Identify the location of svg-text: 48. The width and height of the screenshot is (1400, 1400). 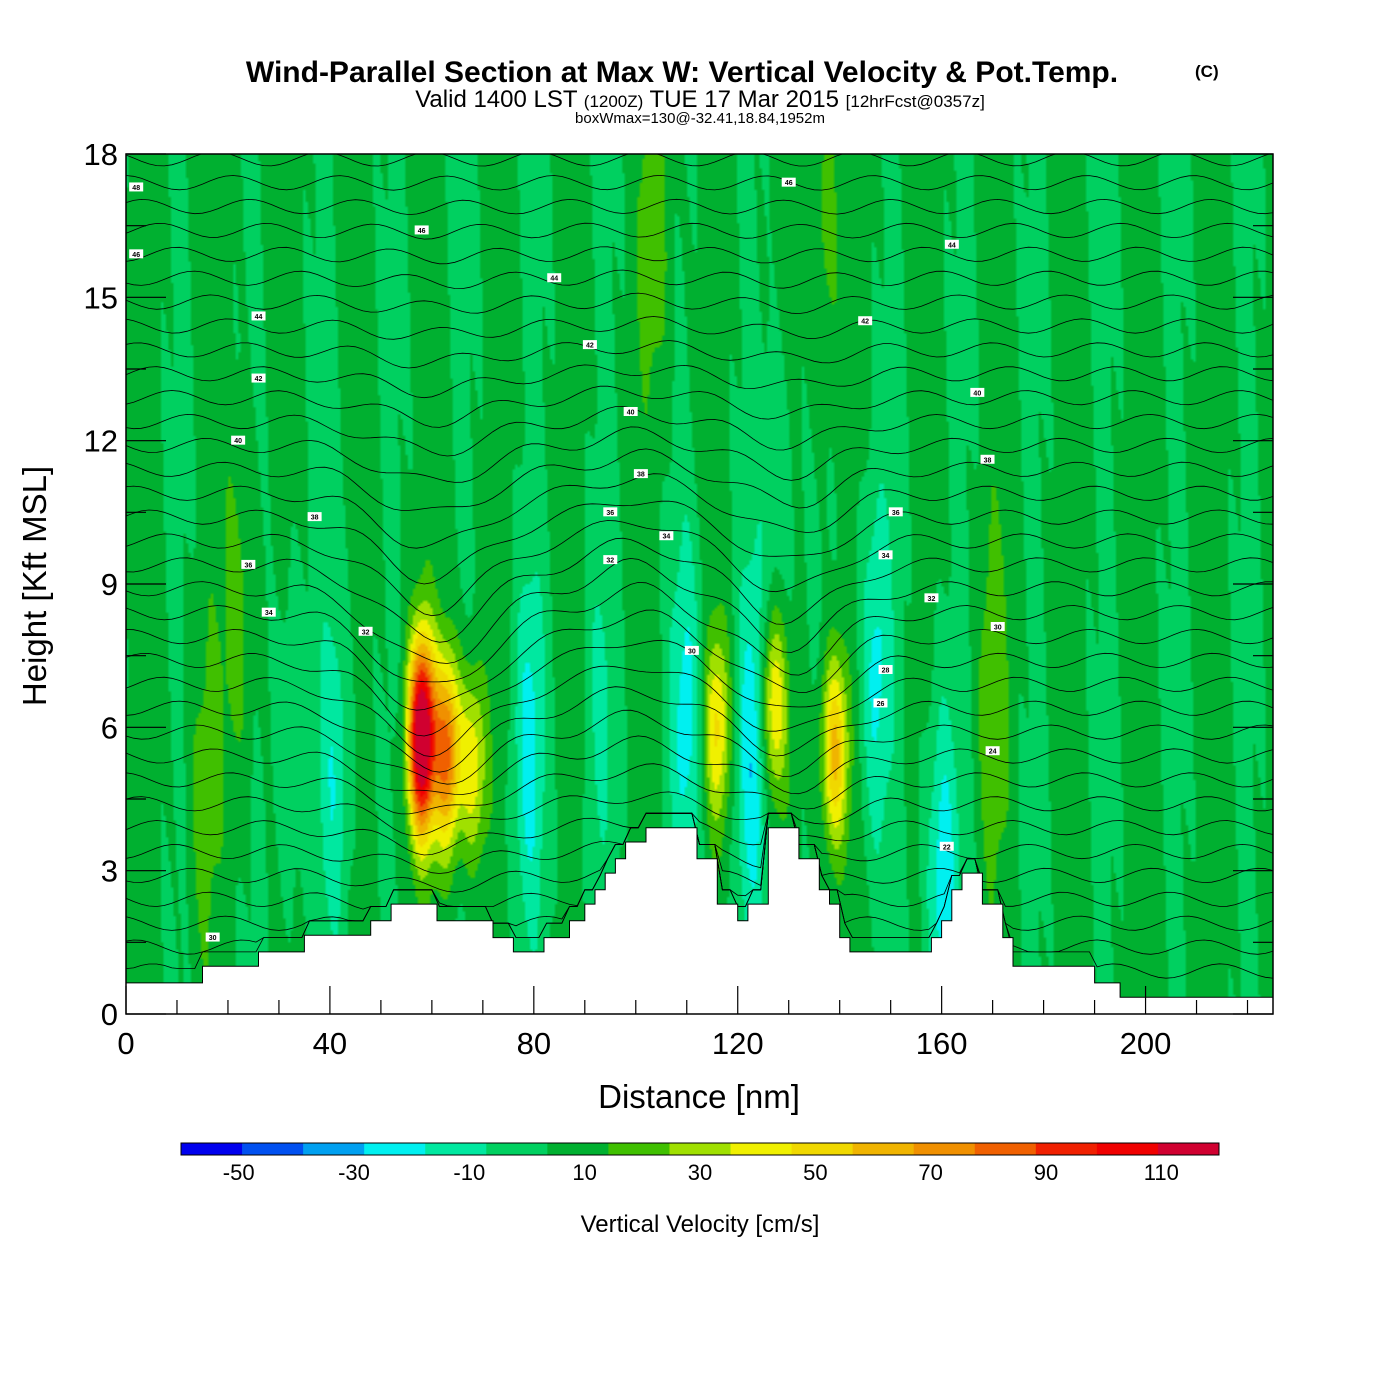
(136, 188).